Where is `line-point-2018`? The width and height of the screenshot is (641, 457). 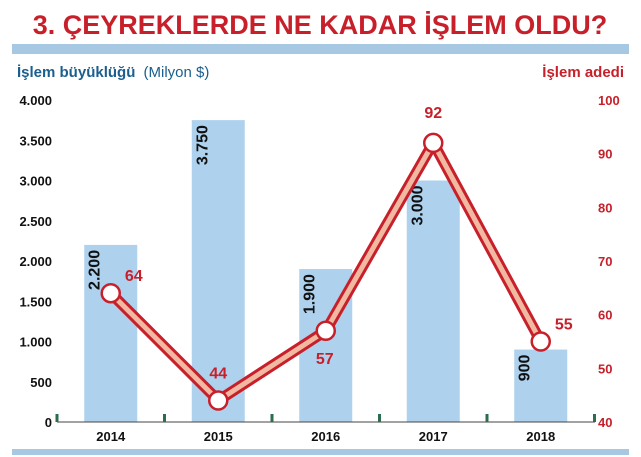
line-point-2018 is located at coordinates (540, 341).